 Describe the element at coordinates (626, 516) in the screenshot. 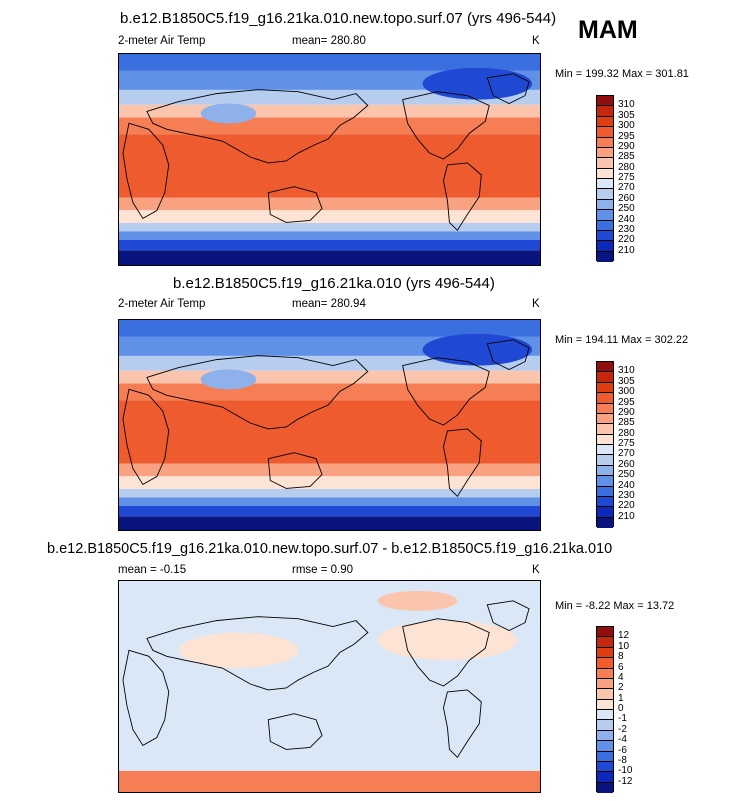

I see `colorbar-tick-label: 210` at that location.